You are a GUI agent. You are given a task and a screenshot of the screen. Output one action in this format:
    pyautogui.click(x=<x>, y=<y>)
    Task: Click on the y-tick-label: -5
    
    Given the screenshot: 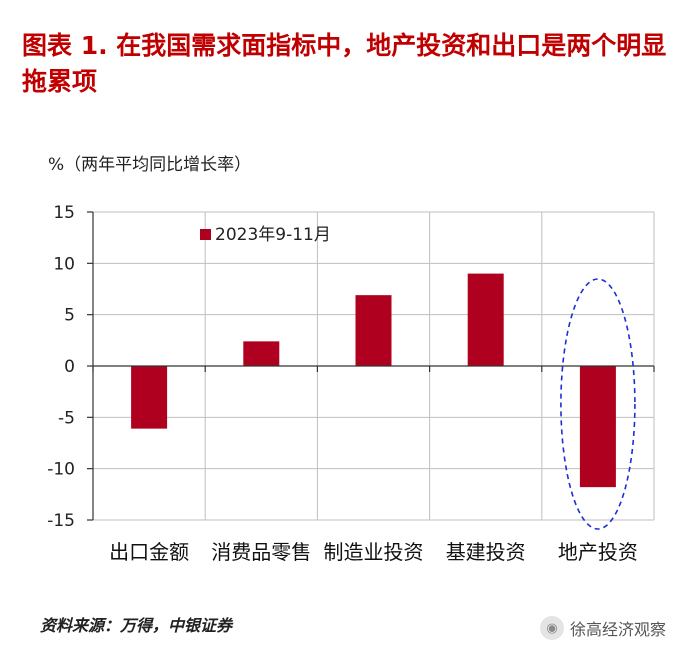 What is the action you would take?
    pyautogui.click(x=66, y=418)
    